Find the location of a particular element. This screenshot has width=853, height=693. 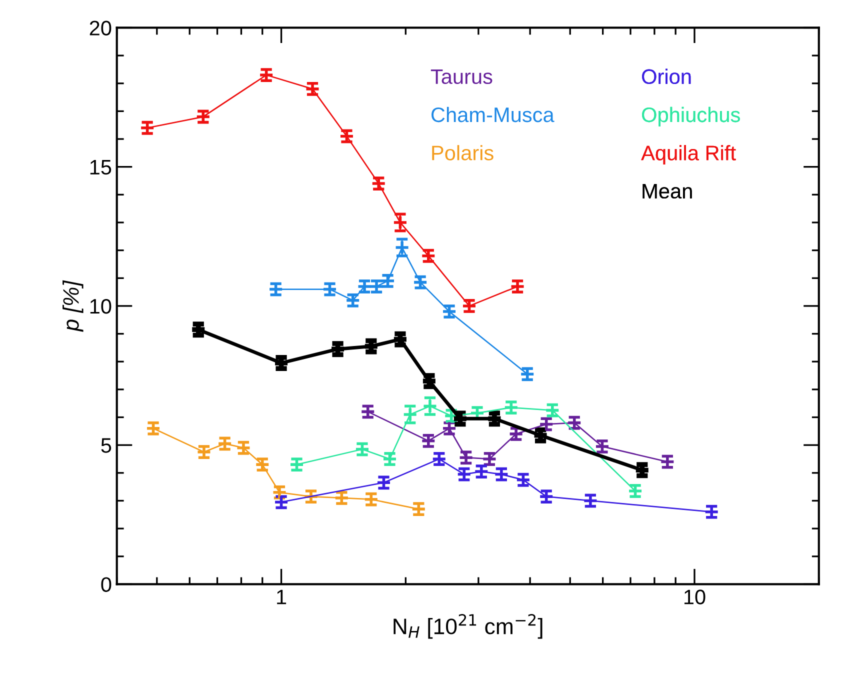

text: Cham-Musca is located at coordinates (493, 114).